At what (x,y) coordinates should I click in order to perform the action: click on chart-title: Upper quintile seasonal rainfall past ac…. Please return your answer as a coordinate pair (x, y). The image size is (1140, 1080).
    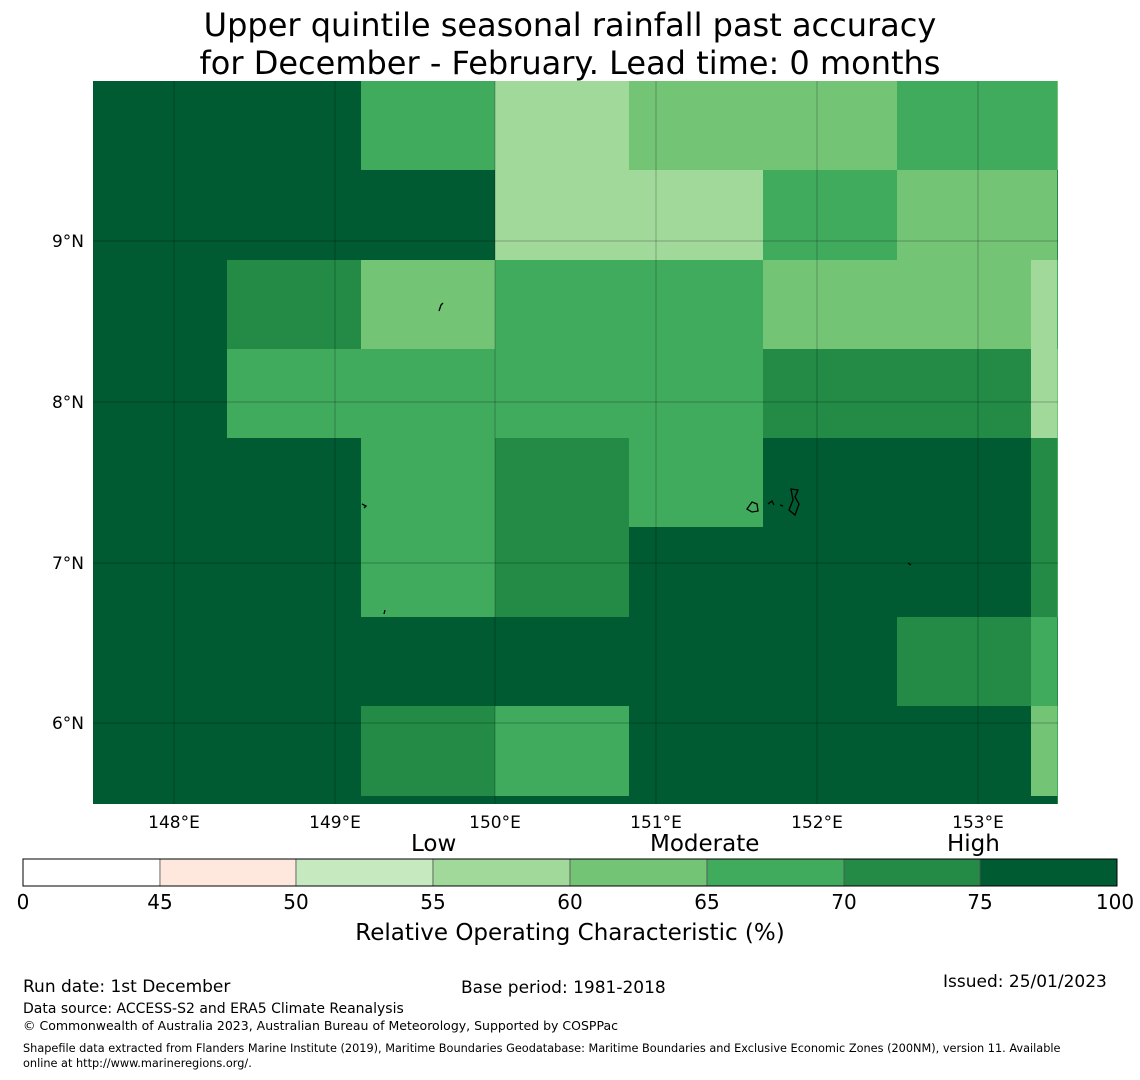
    Looking at the image, I should click on (570, 44).